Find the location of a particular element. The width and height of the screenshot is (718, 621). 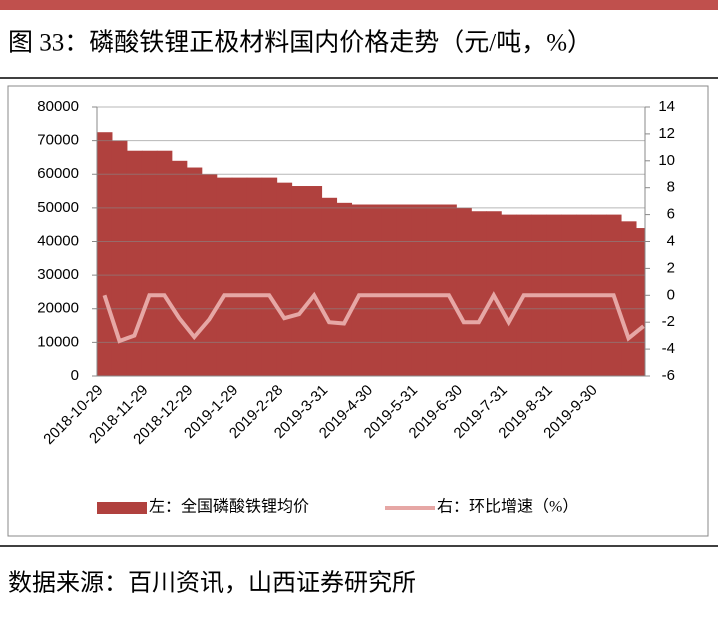

y-tick-label: 20000 is located at coordinates (58, 308).